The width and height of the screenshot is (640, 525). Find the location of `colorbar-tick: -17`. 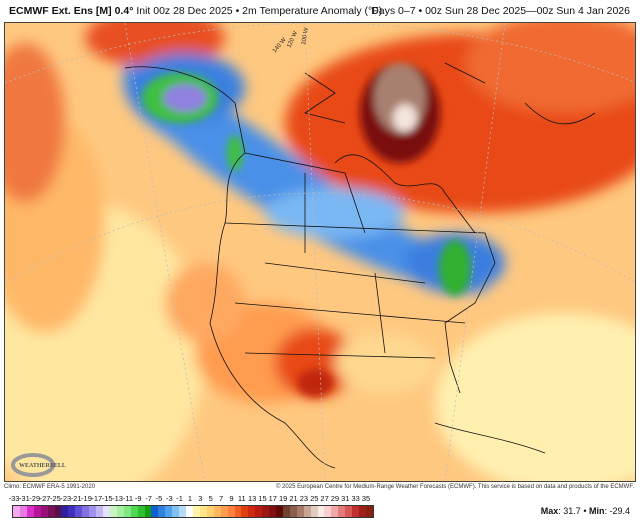

colorbar-tick: -17 is located at coordinates (97, 498).